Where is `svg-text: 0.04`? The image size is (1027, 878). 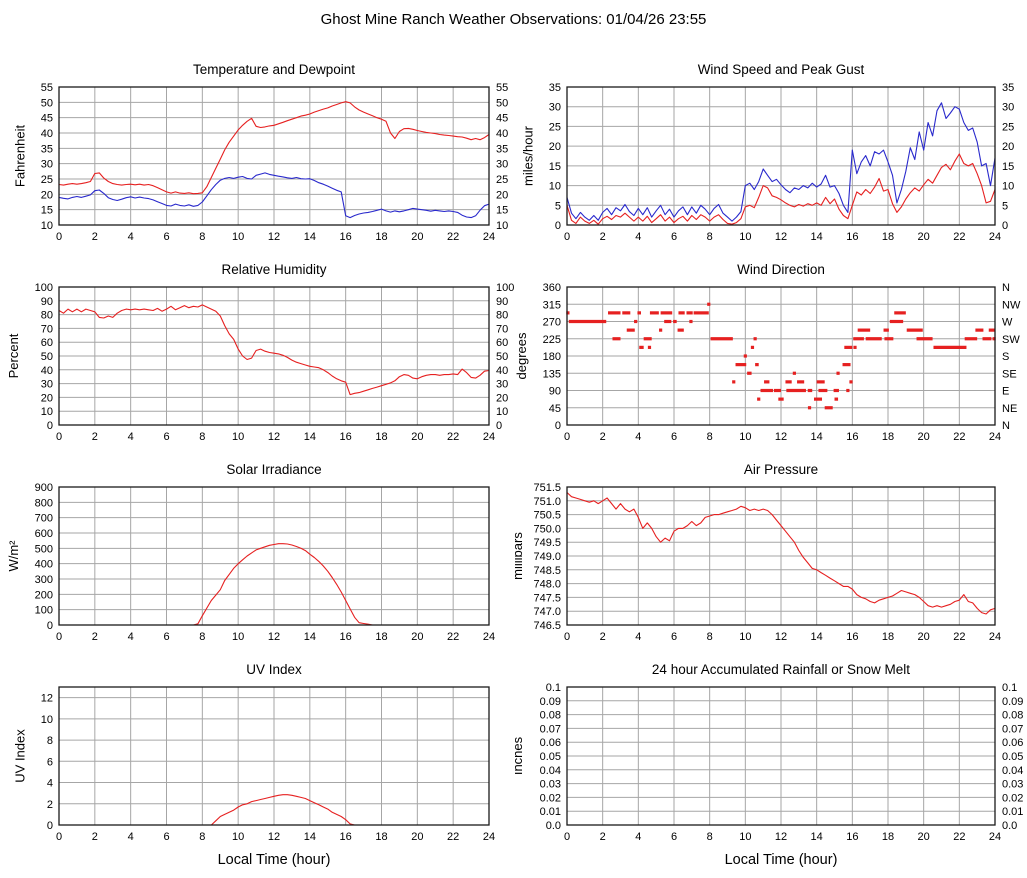 svg-text: 0.04 is located at coordinates (1012, 771).